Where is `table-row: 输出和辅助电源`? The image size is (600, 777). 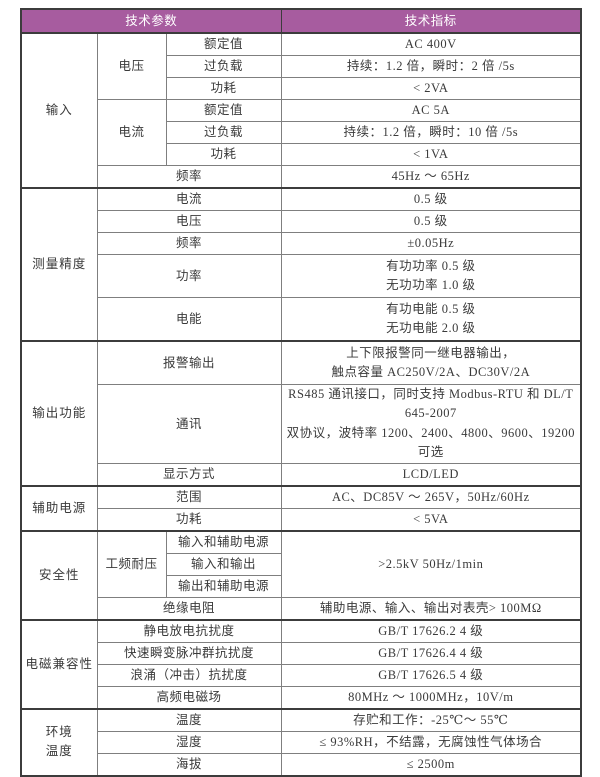 table-row: 输出和辅助电源 is located at coordinates (301, 586).